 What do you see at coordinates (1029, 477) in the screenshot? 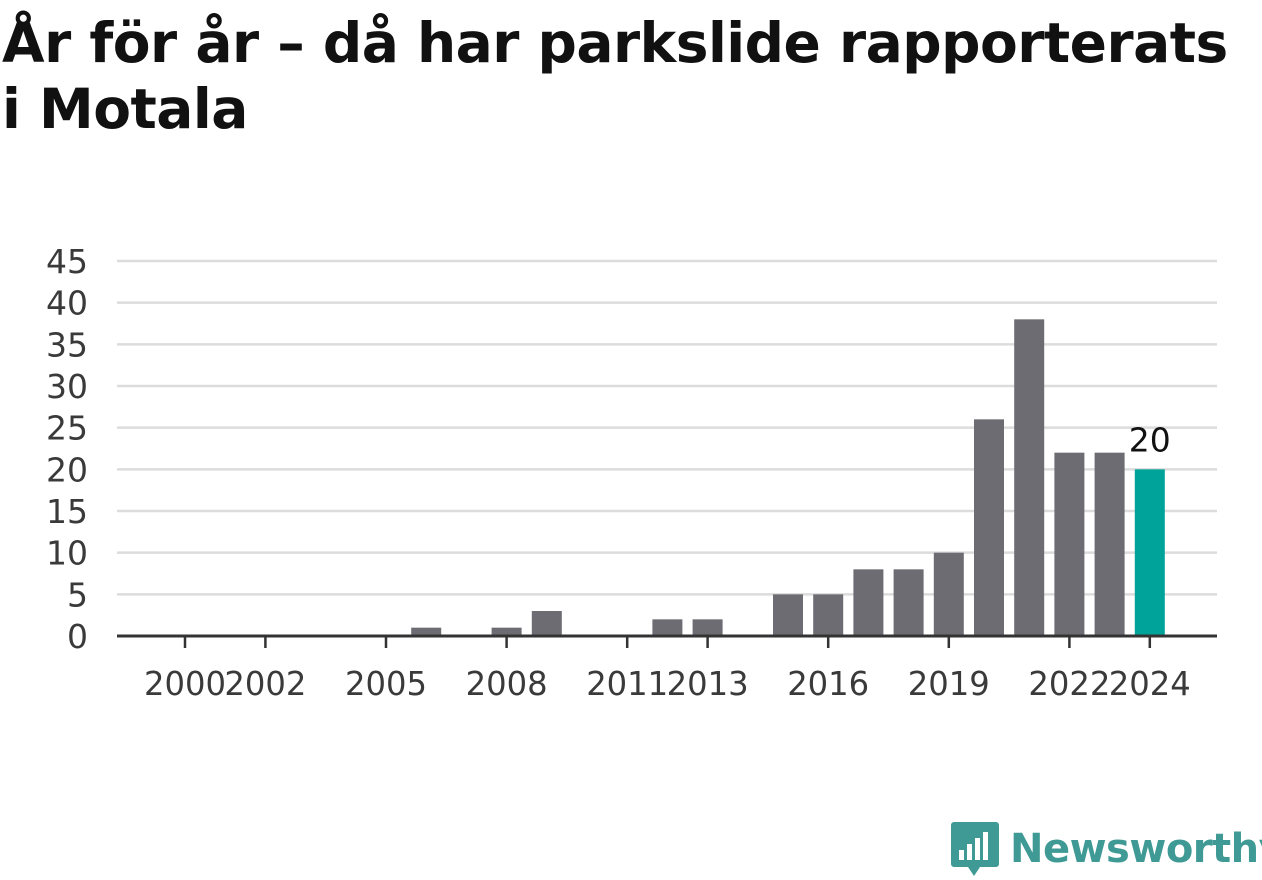
I see `bar-2021` at bounding box center [1029, 477].